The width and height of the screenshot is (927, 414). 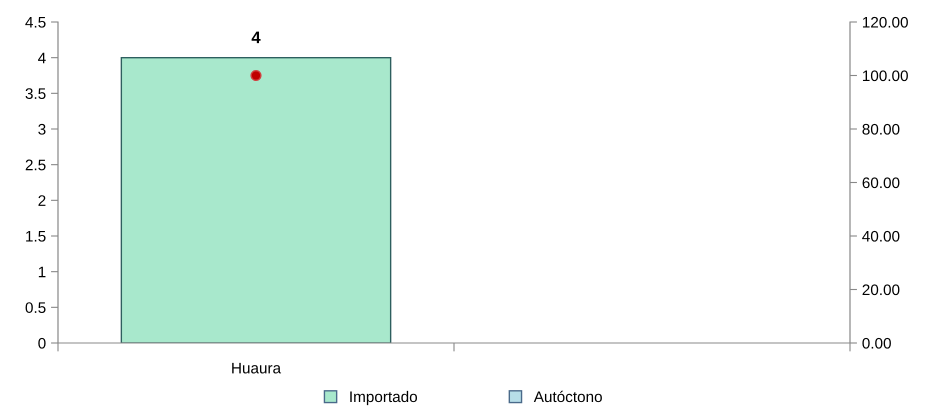 I want to click on y-tick-label: 3, so click(x=42, y=129).